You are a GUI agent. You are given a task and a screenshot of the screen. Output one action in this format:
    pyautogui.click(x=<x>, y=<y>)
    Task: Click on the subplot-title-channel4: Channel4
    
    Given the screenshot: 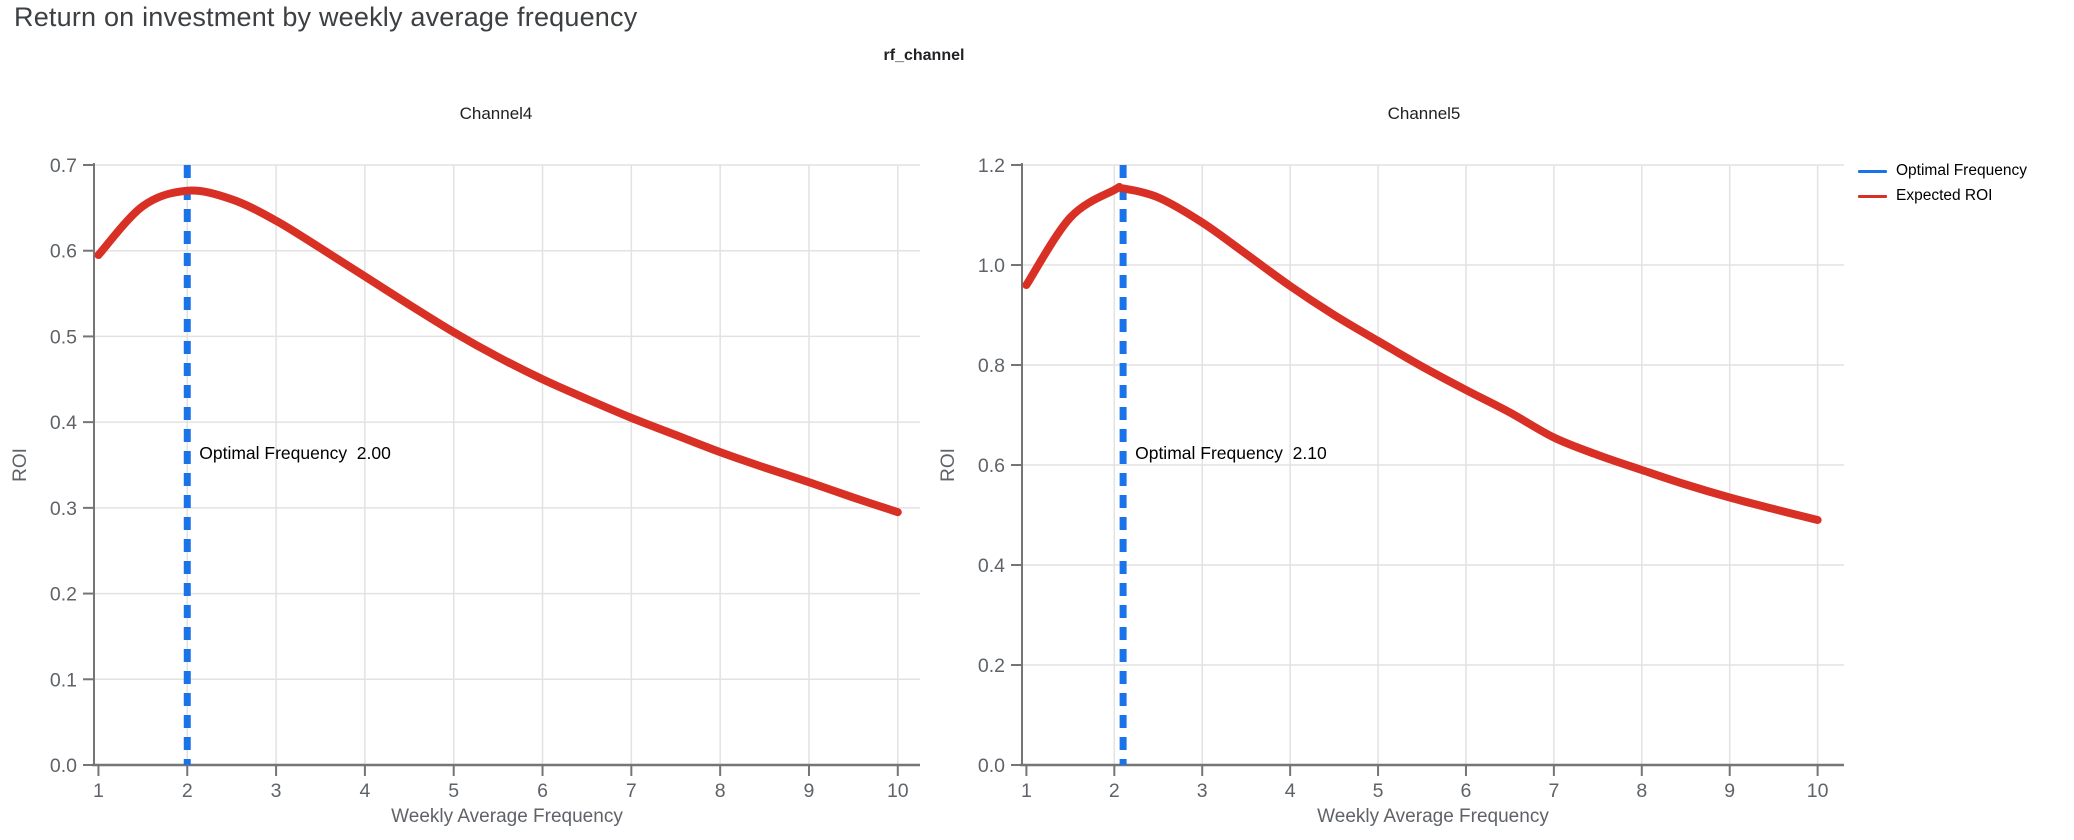 What is the action you would take?
    pyautogui.click(x=496, y=113)
    